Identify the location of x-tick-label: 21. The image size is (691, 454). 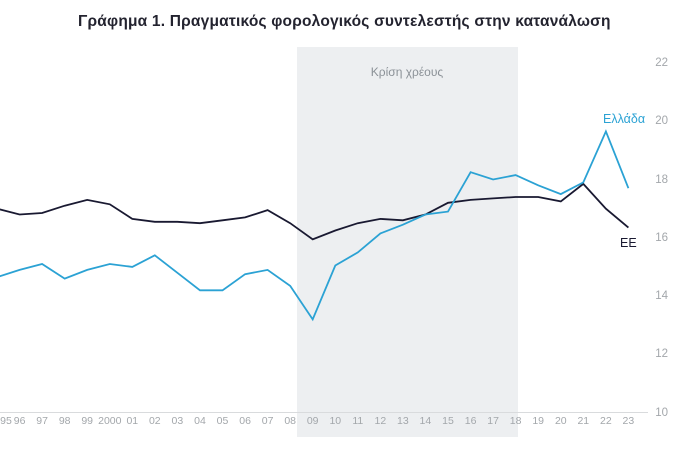
(583, 421).